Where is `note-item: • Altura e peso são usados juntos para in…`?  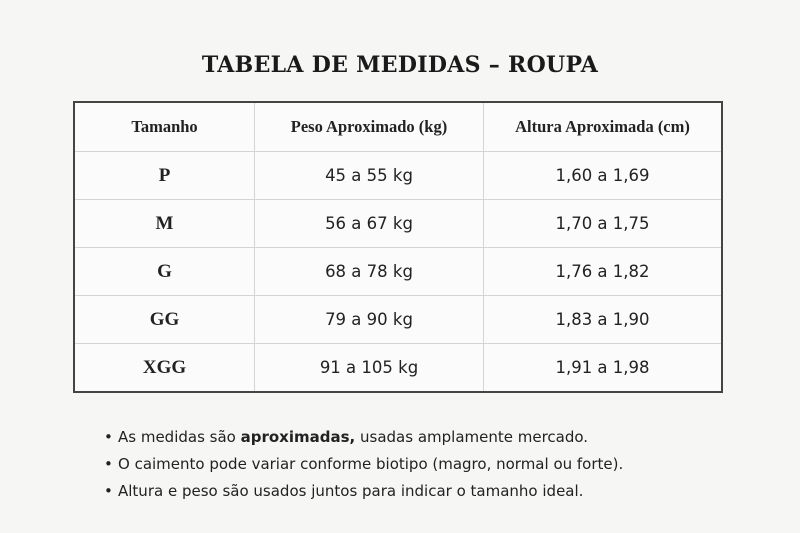
note-item: • Altura e peso são usados juntos para in… is located at coordinates (363, 491).